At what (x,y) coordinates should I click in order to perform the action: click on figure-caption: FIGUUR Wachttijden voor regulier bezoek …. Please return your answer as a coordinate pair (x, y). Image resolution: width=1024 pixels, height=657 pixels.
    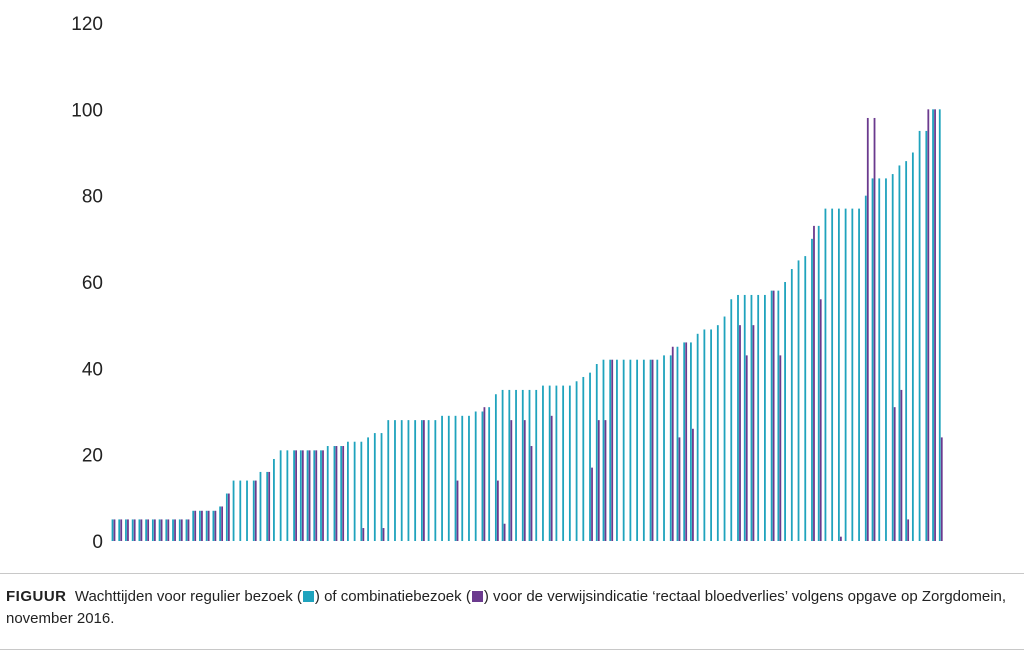
    Looking at the image, I should click on (511, 608).